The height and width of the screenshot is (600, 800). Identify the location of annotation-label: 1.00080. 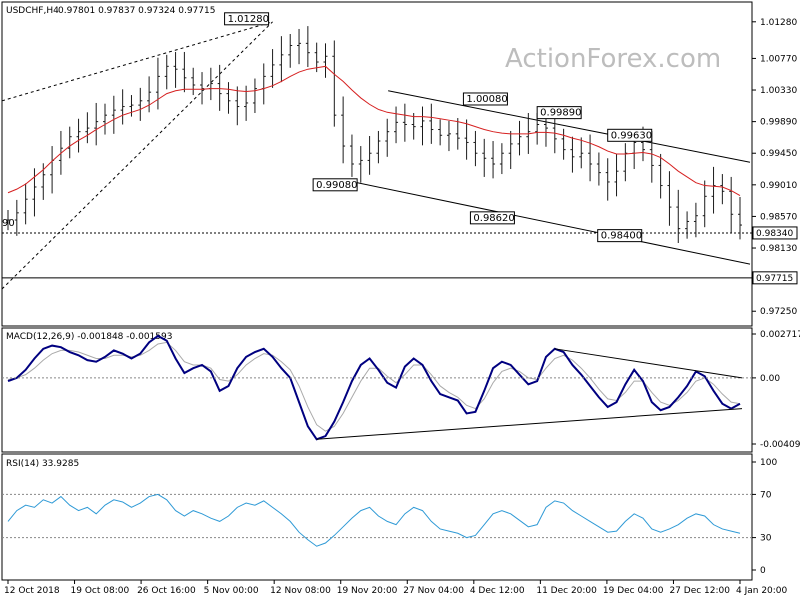
(486, 99).